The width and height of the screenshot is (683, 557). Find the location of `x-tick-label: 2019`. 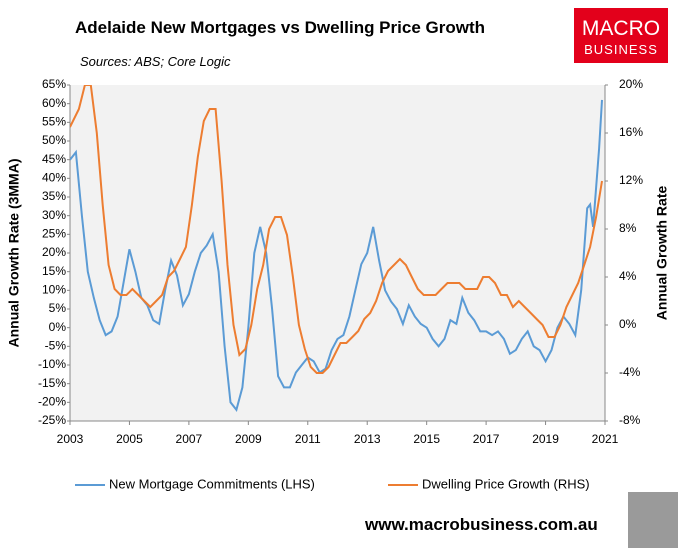

x-tick-label: 2019 is located at coordinates (545, 439).